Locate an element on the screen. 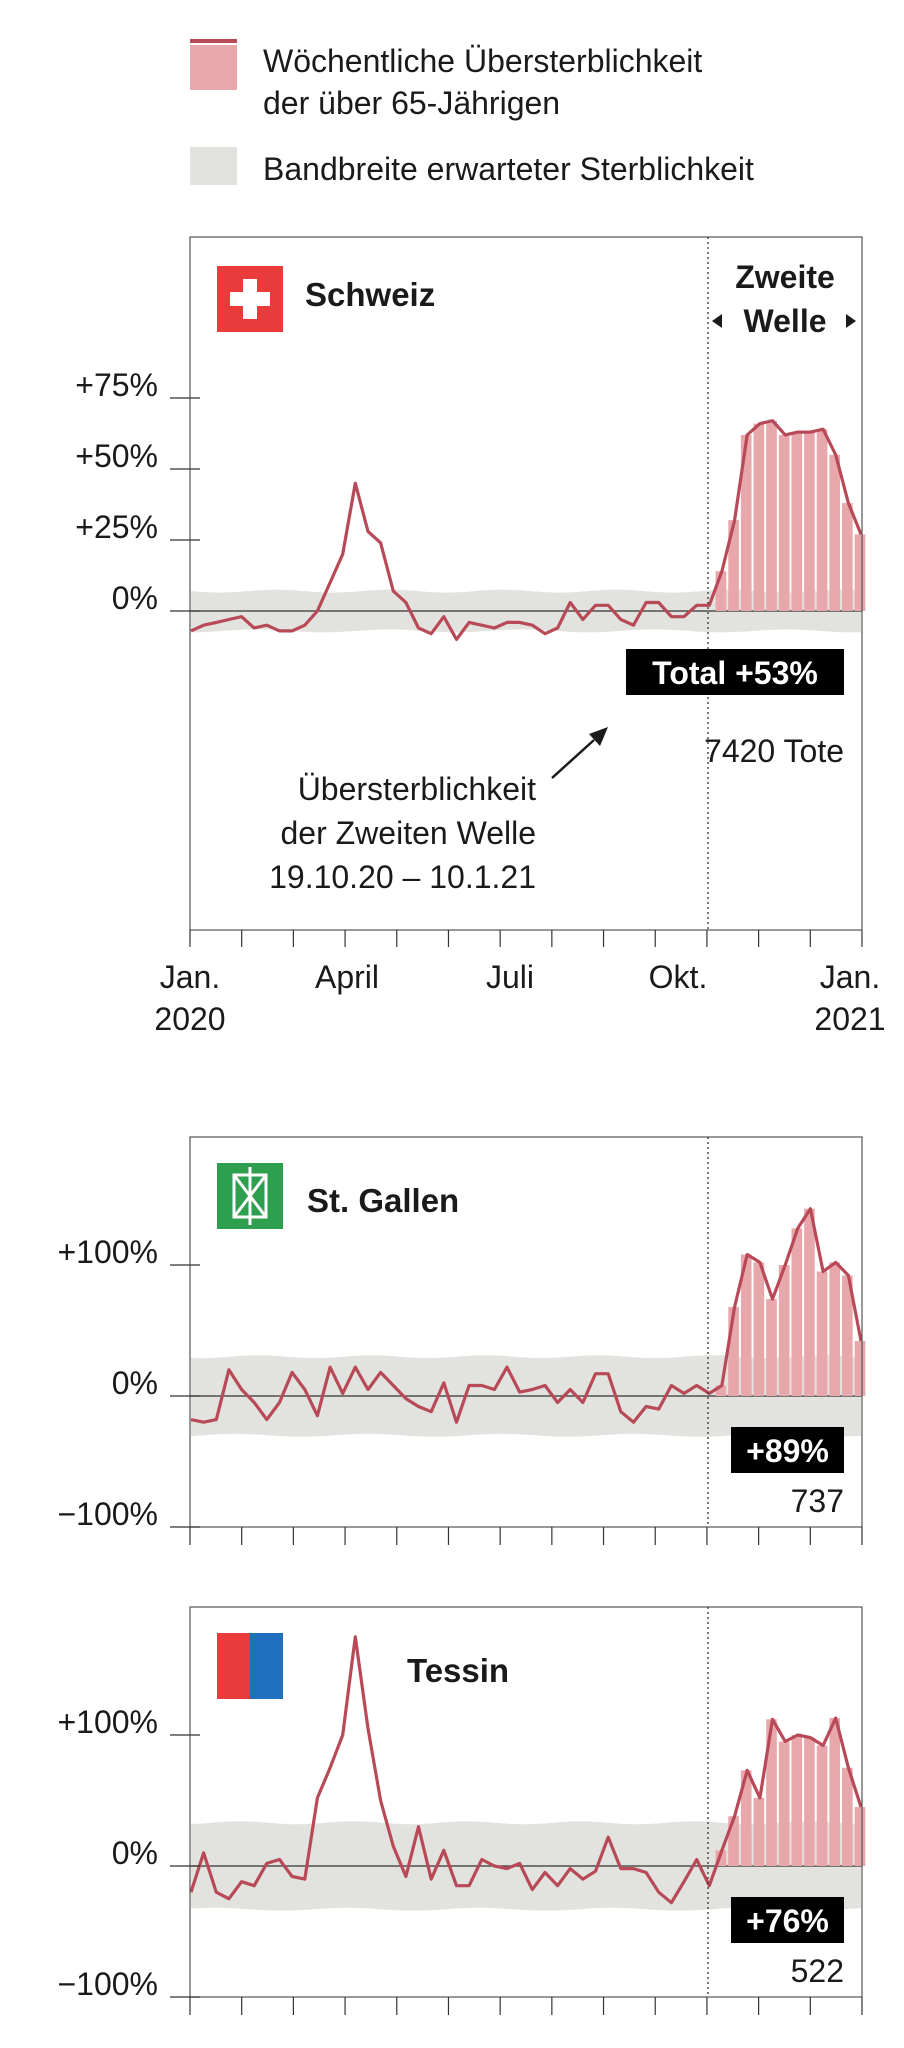  x-tick-label: April is located at coordinates (347, 977).